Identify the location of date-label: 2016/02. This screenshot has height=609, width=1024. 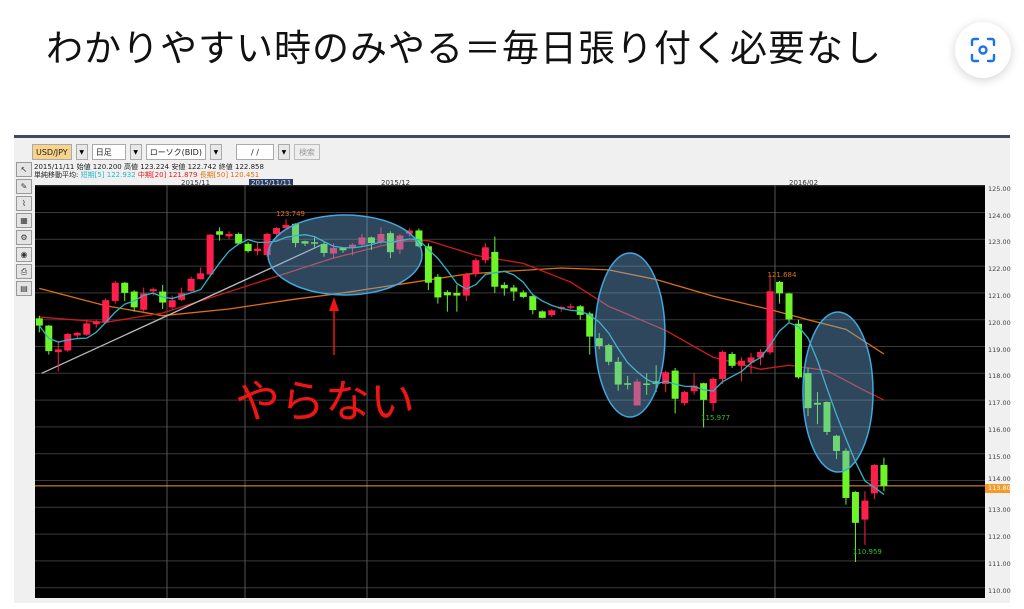
(804, 183).